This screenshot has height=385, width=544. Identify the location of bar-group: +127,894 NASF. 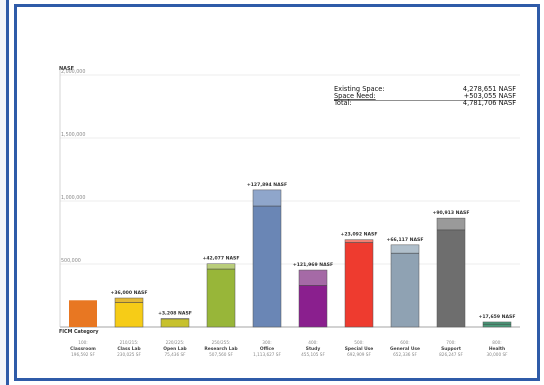
(267, 255).